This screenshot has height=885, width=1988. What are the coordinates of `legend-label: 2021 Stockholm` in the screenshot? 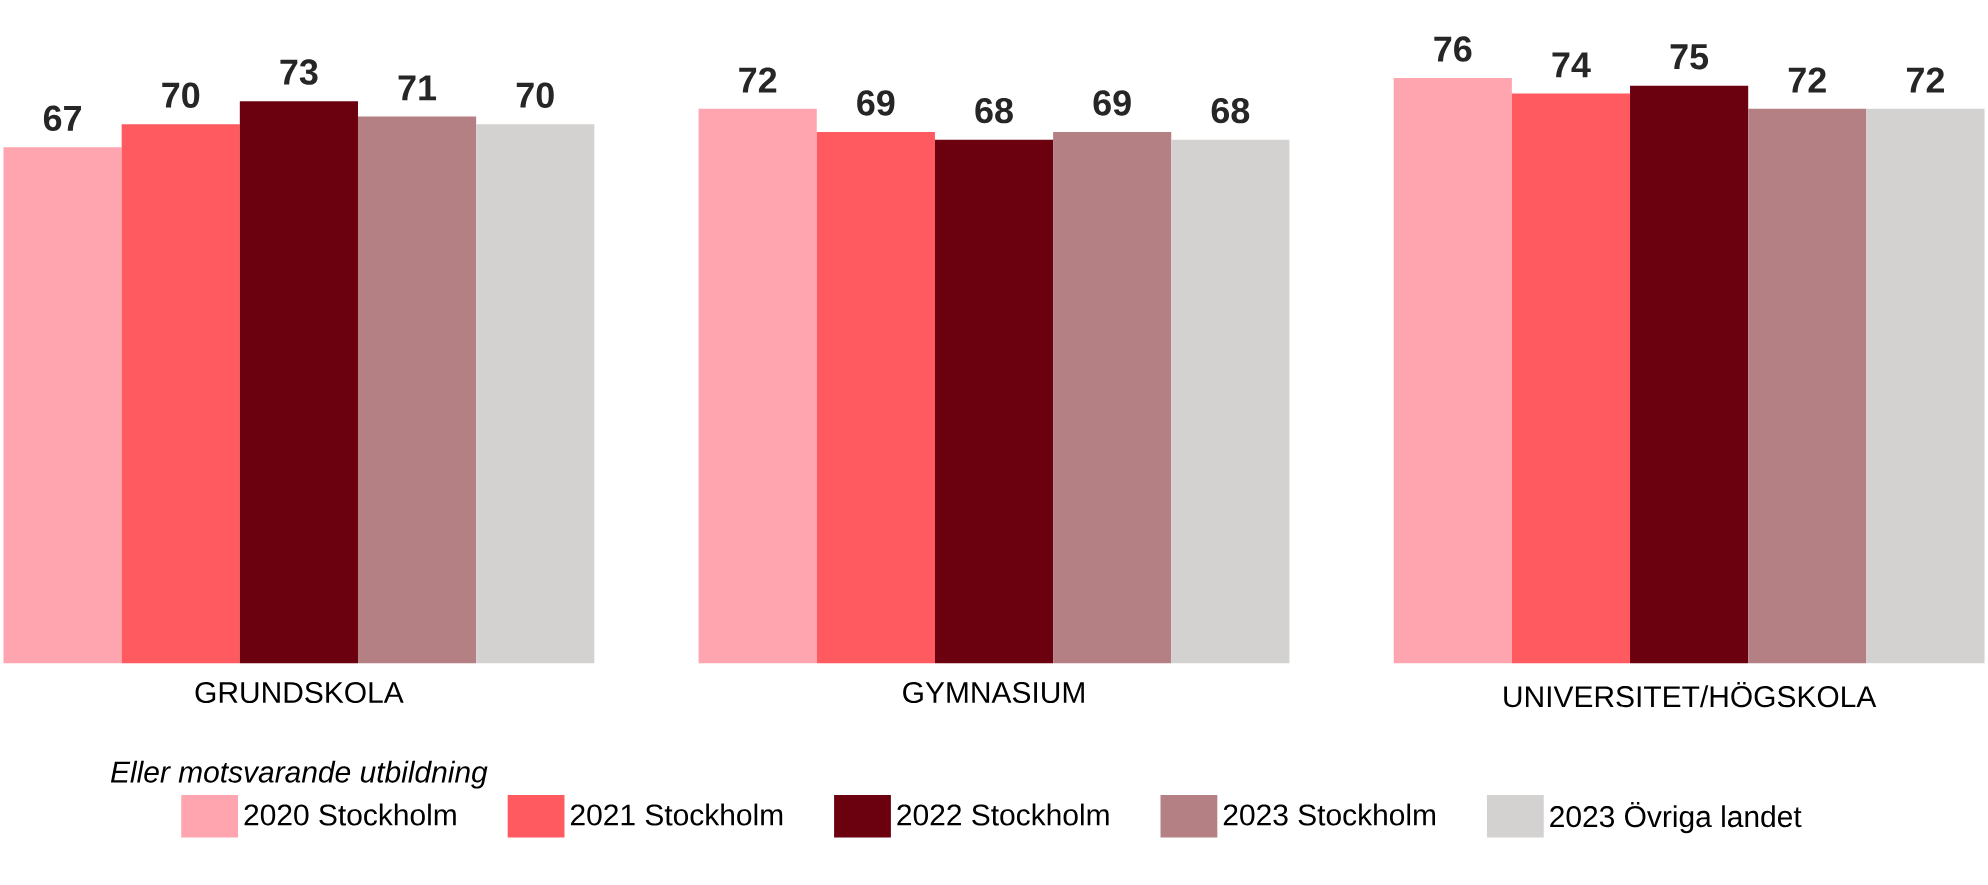 It's located at (676, 814).